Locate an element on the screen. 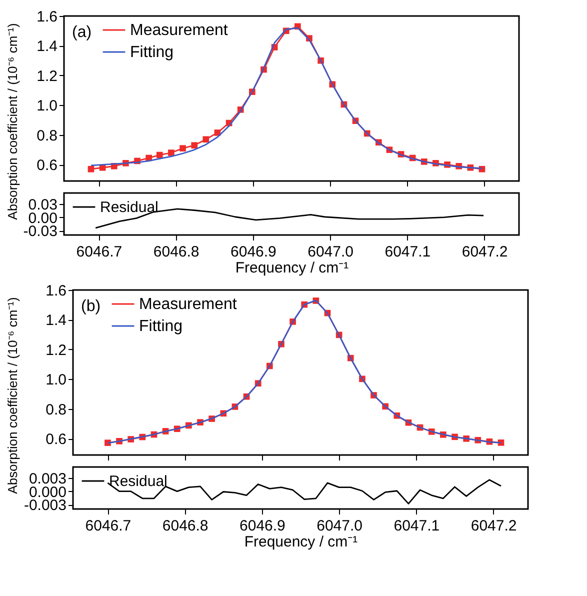  annotation: (b) is located at coordinates (91, 306).